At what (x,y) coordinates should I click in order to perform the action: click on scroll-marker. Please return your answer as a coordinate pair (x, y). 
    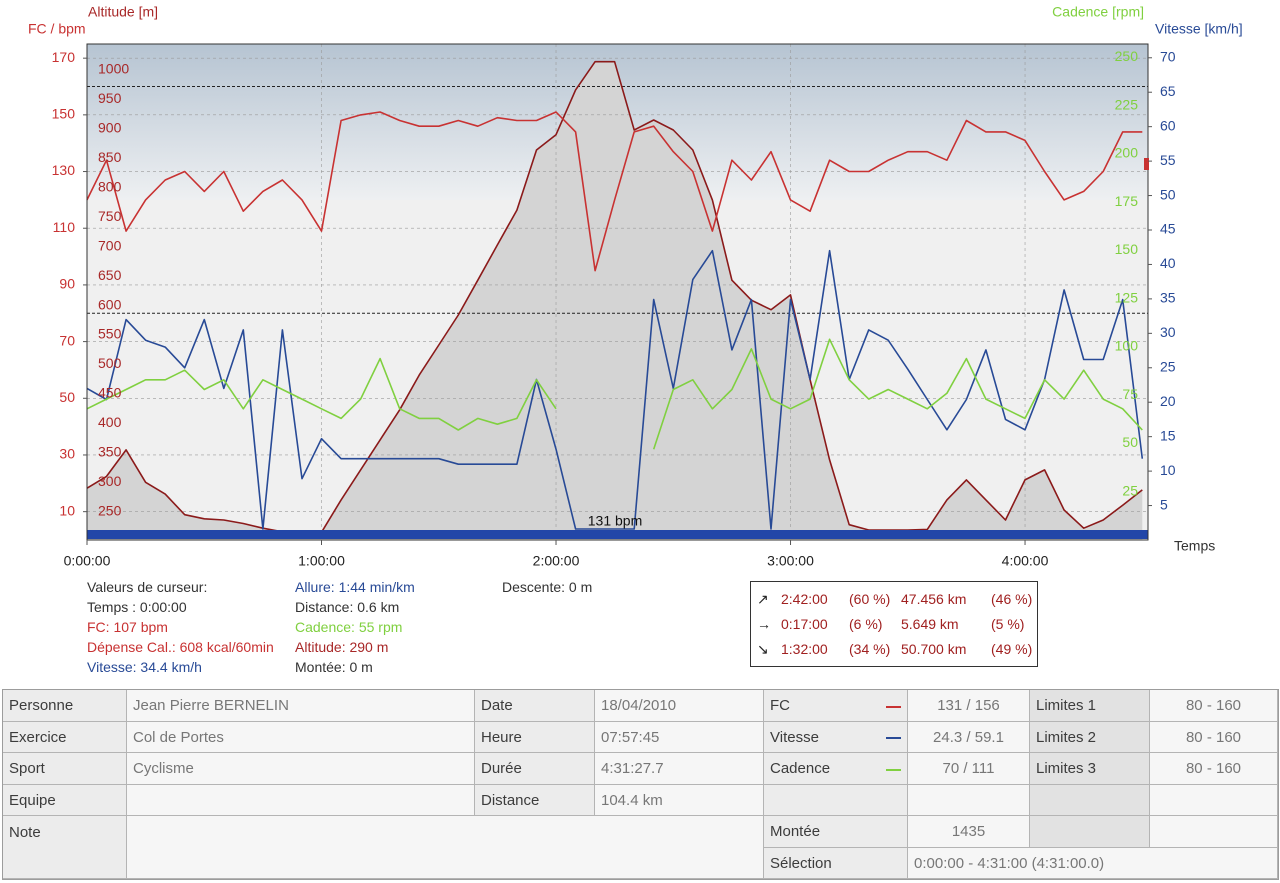
    Looking at the image, I should click on (1146, 164).